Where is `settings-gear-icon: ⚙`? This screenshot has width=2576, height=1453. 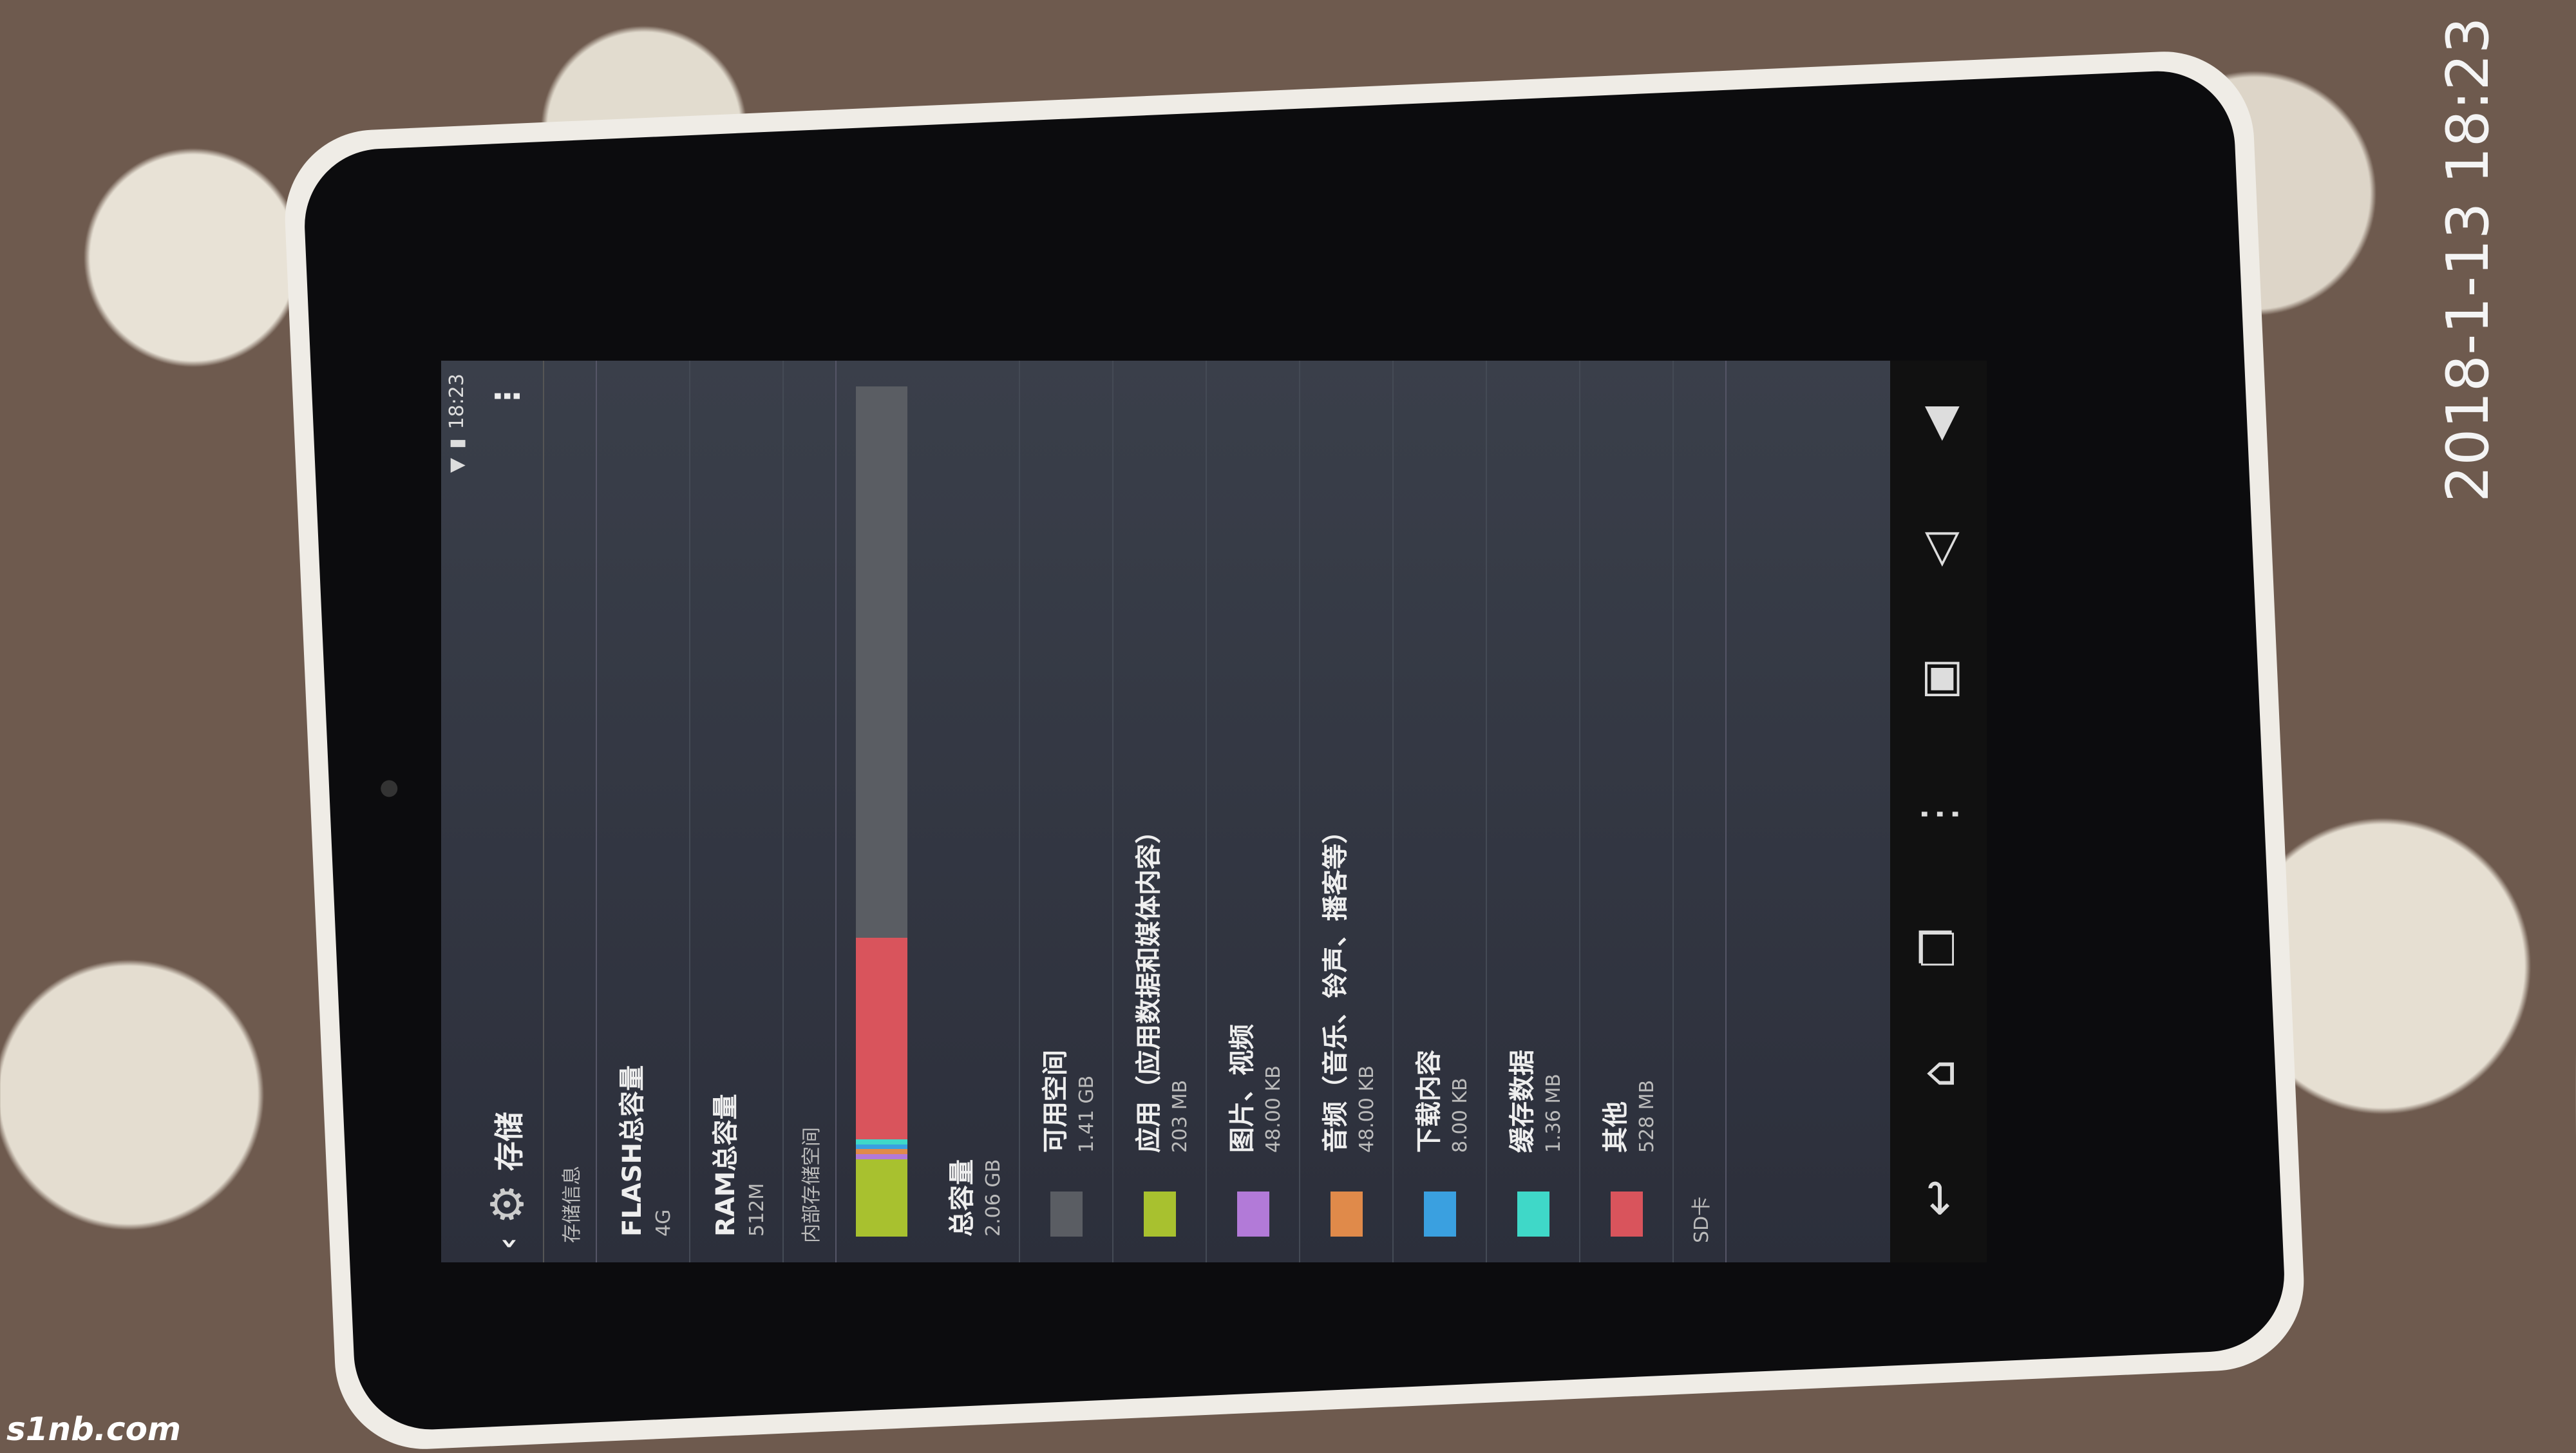 settings-gear-icon: ⚙ is located at coordinates (508, 1204).